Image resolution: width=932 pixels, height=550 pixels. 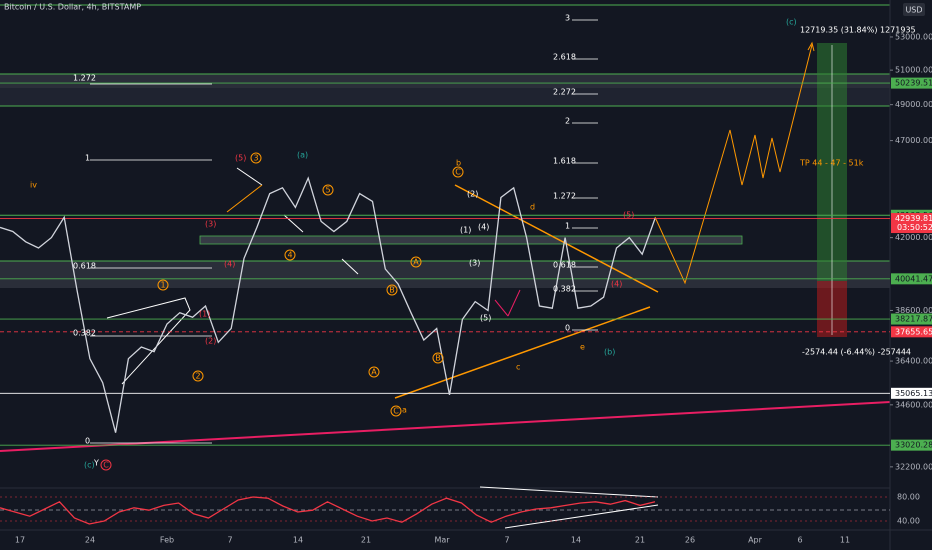 I want to click on y-tick-label: 42000.00, so click(x=913, y=237).